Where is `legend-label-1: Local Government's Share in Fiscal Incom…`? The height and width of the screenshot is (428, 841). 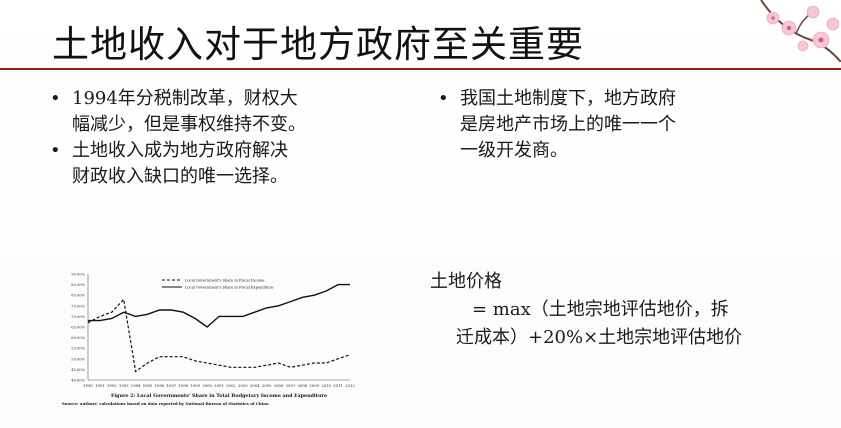
legend-label-1: Local Government's Share in Fiscal Incom… is located at coordinates (224, 280).